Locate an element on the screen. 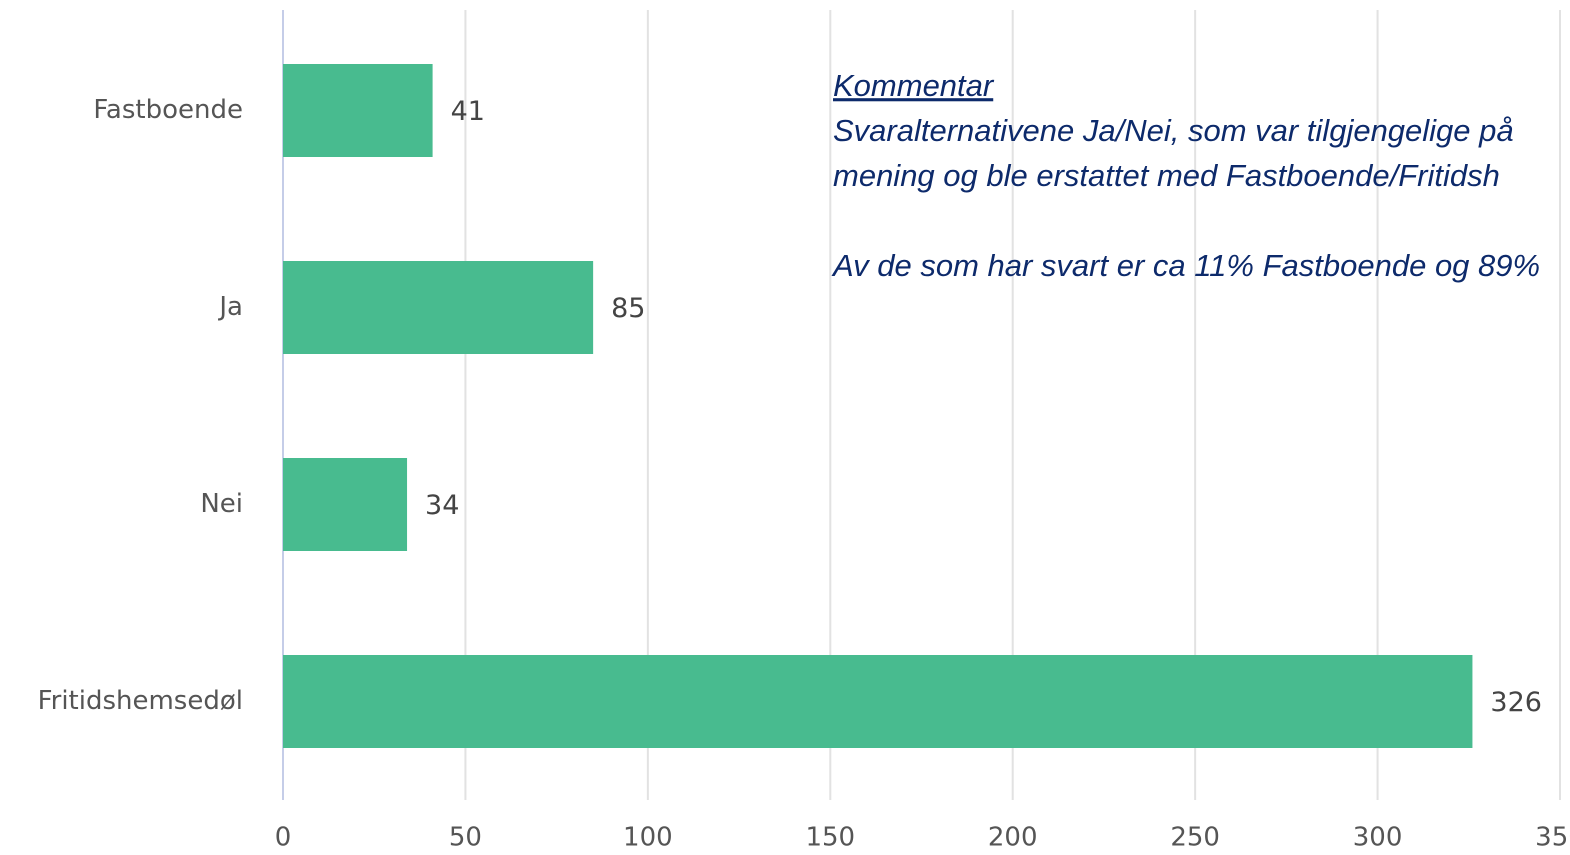 The image size is (1570, 855). x-tick-label: 350 is located at coordinates (1552, 838).